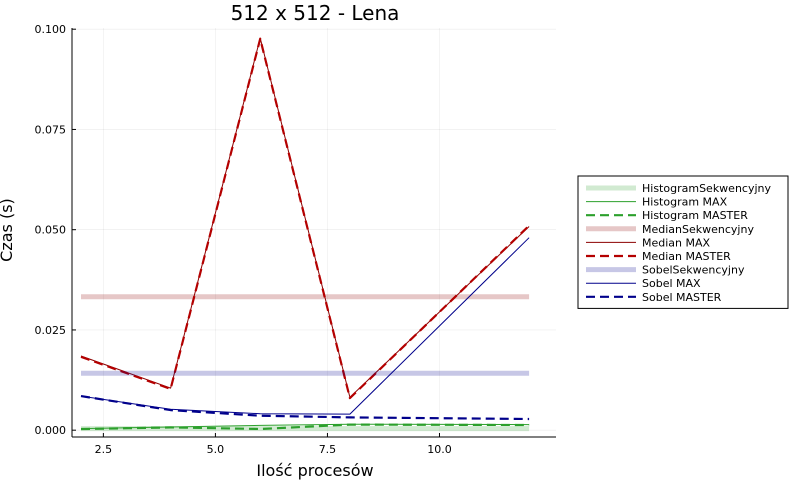 The height and width of the screenshot is (484, 800). I want to click on legend-label: HistogramSekwencyjny, so click(707, 188).